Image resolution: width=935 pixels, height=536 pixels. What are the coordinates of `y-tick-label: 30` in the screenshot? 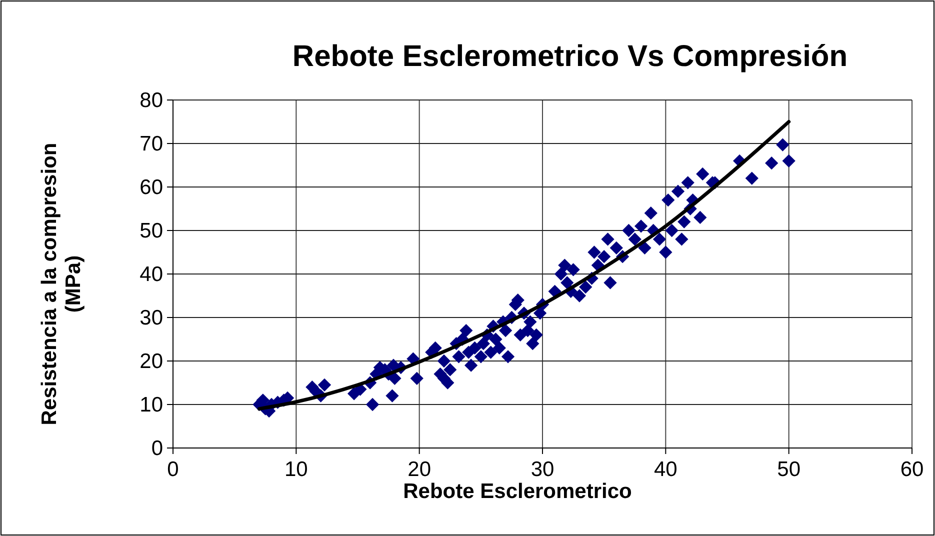 It's located at (151, 318).